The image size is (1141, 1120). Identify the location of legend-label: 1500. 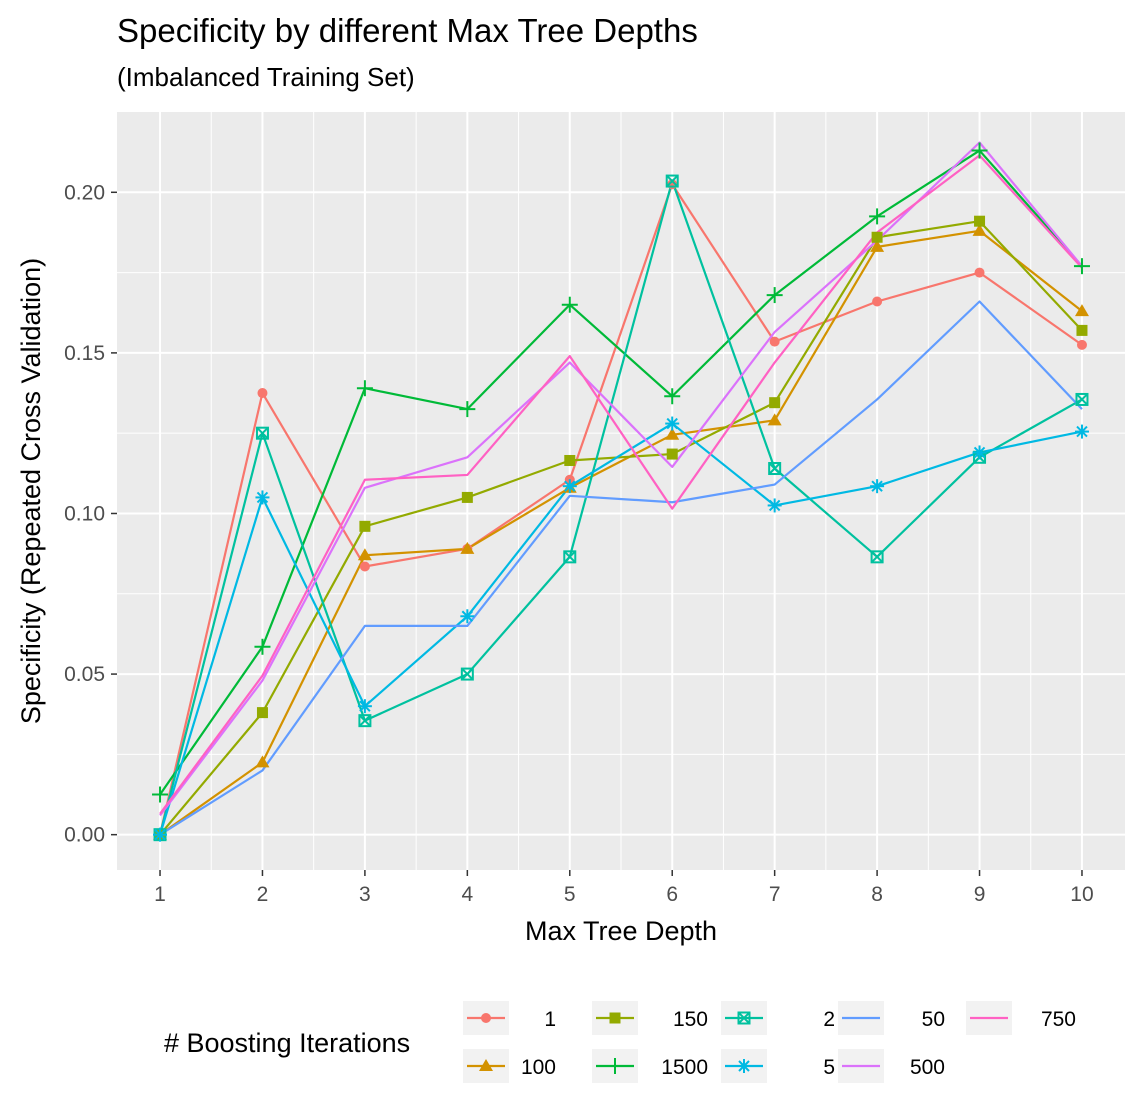
(684, 1067).